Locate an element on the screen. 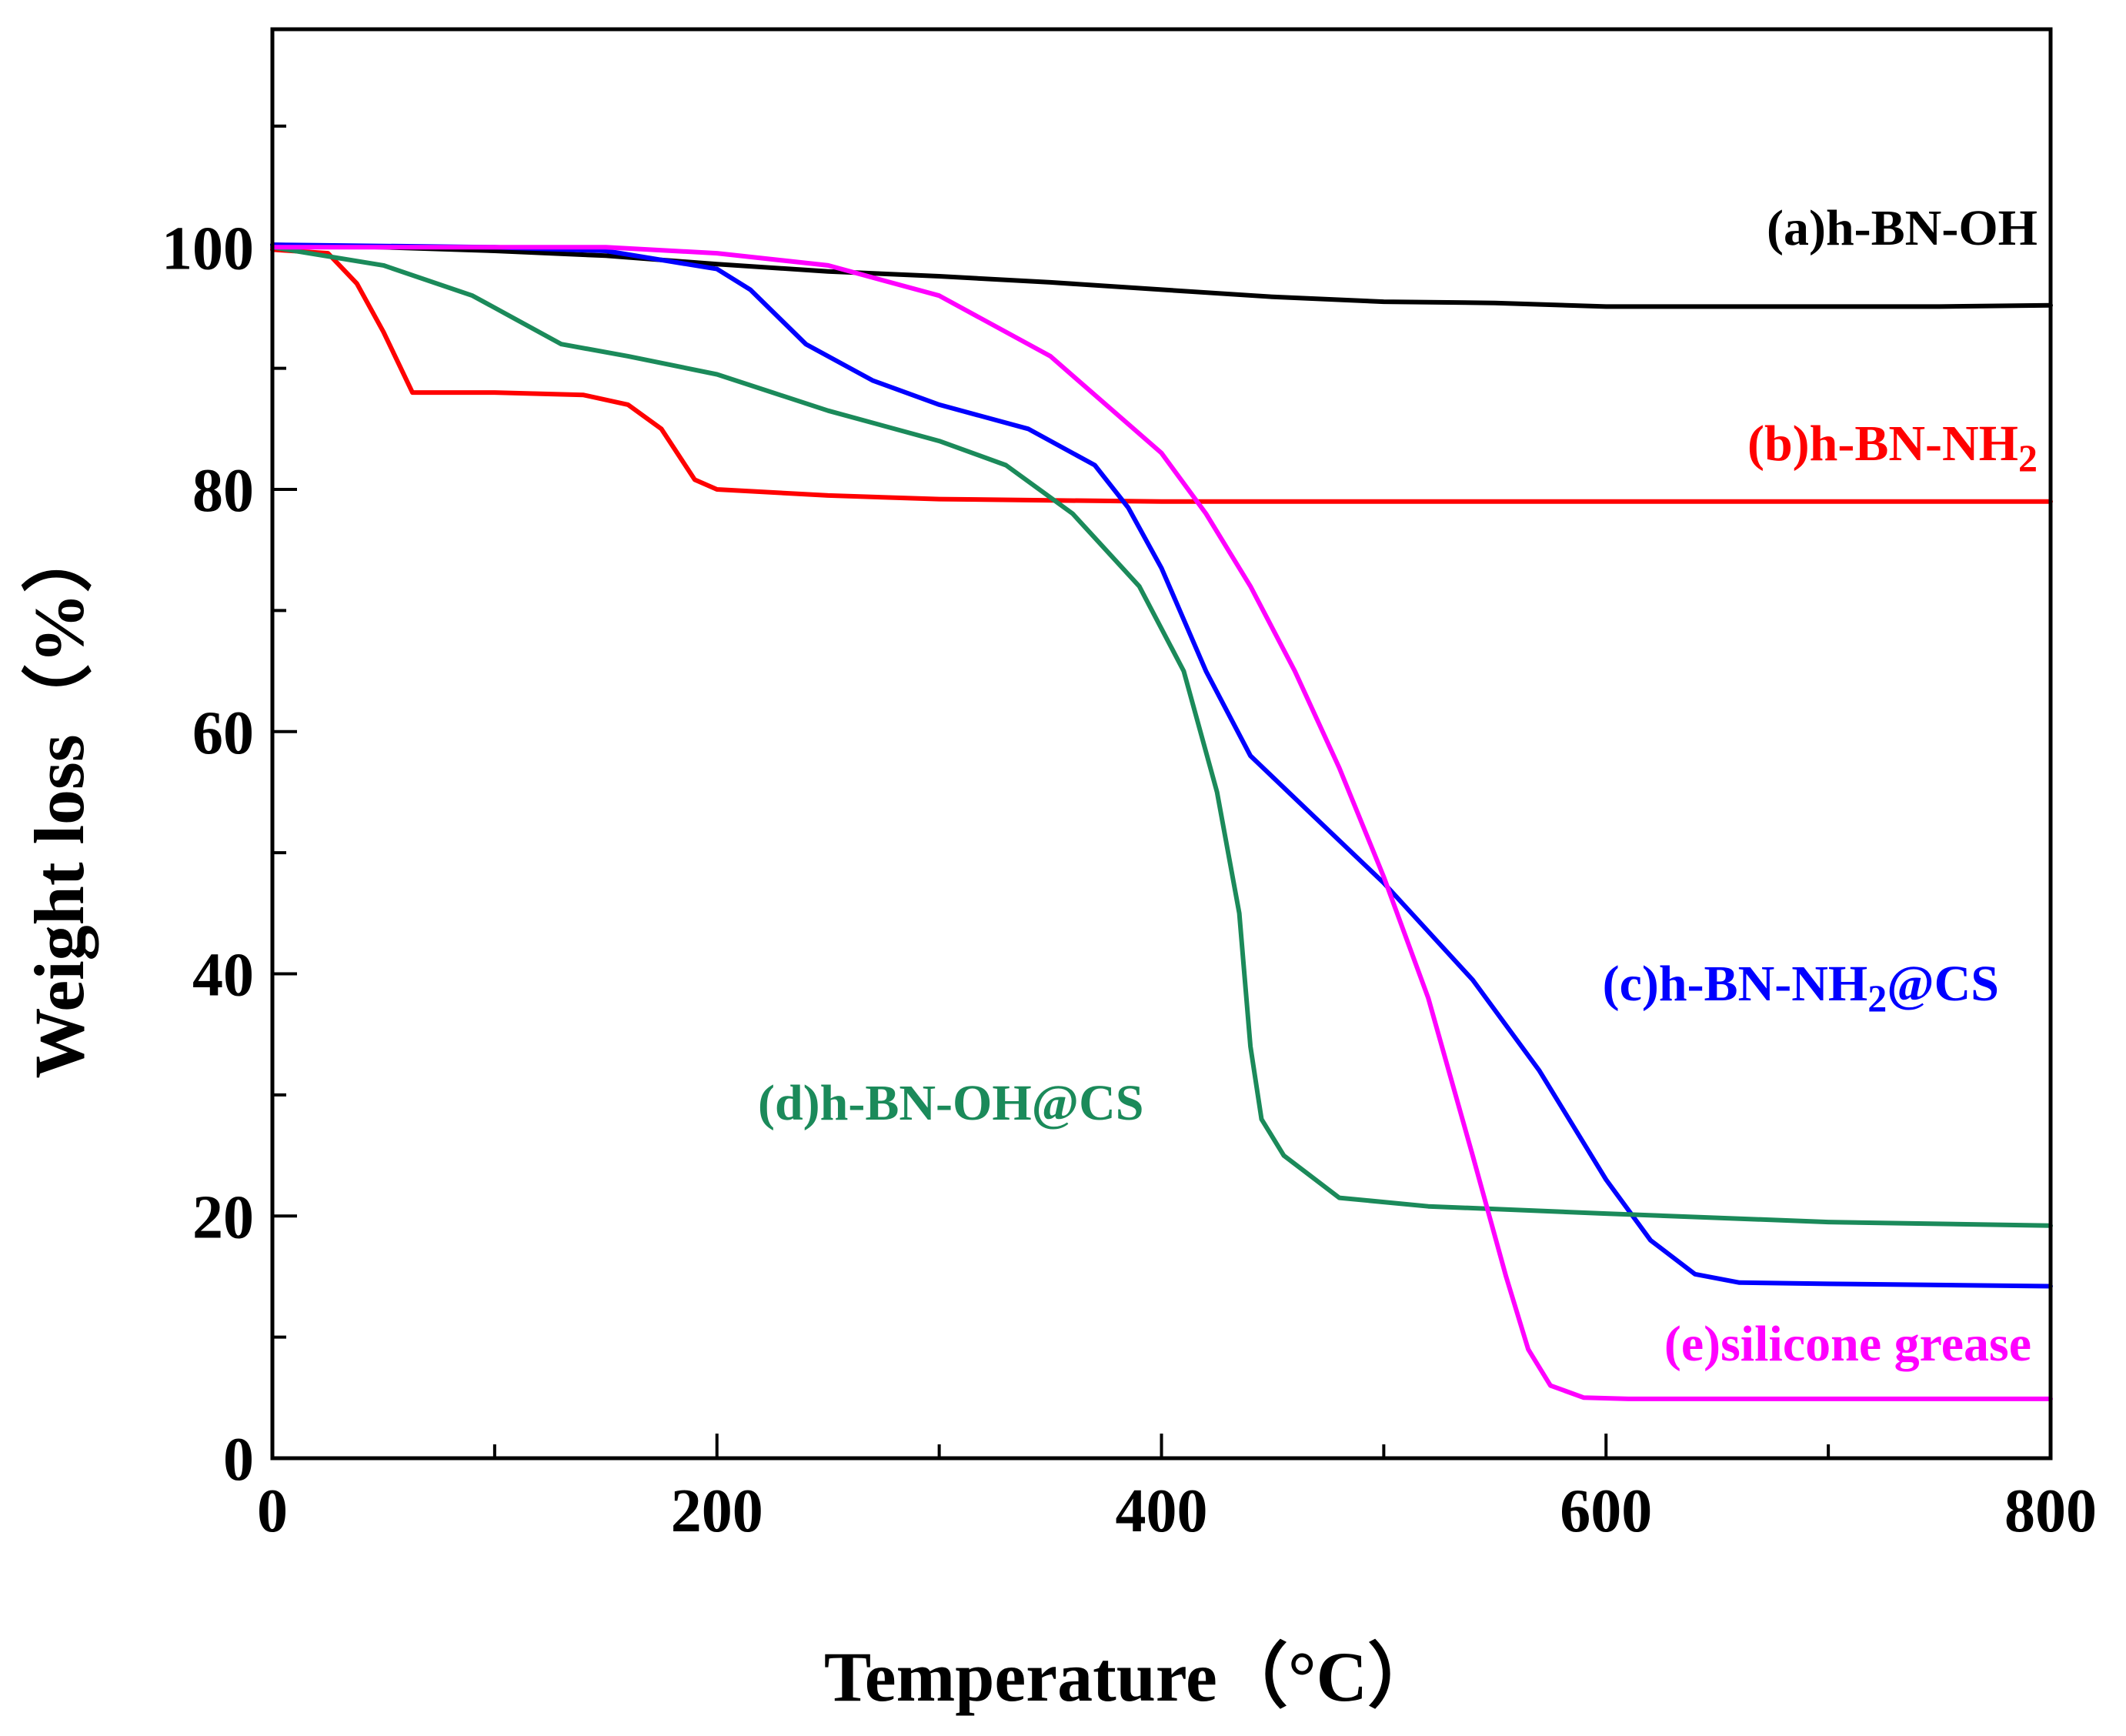  series-label-main: (c)h-BN-NH is located at coordinates (1735, 984).